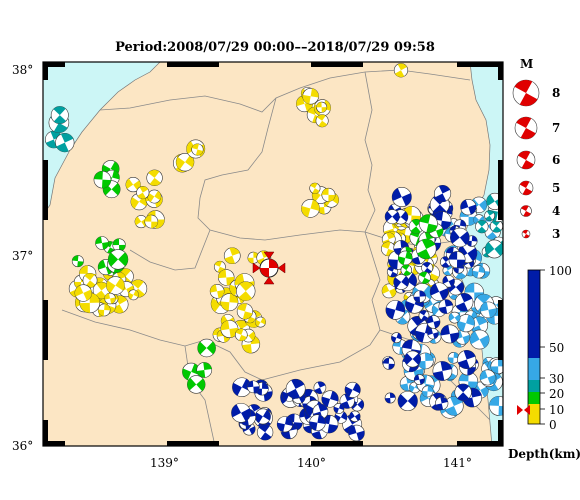  I want to click on depth-legend-title: Depth(km), so click(544, 454).